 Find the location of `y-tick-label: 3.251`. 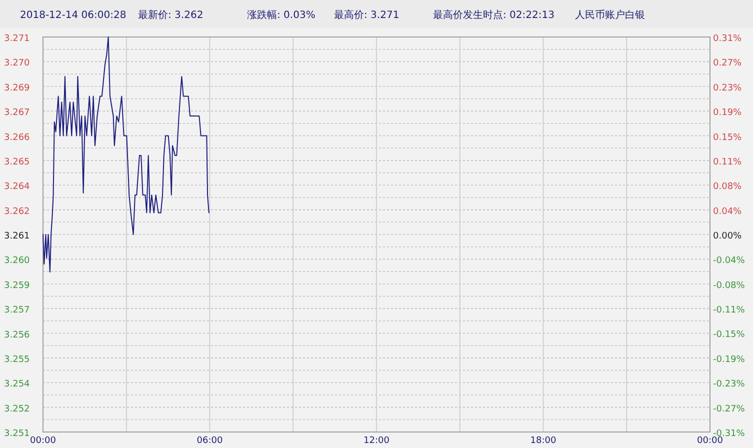

y-tick-label: 3.251 is located at coordinates (17, 434).